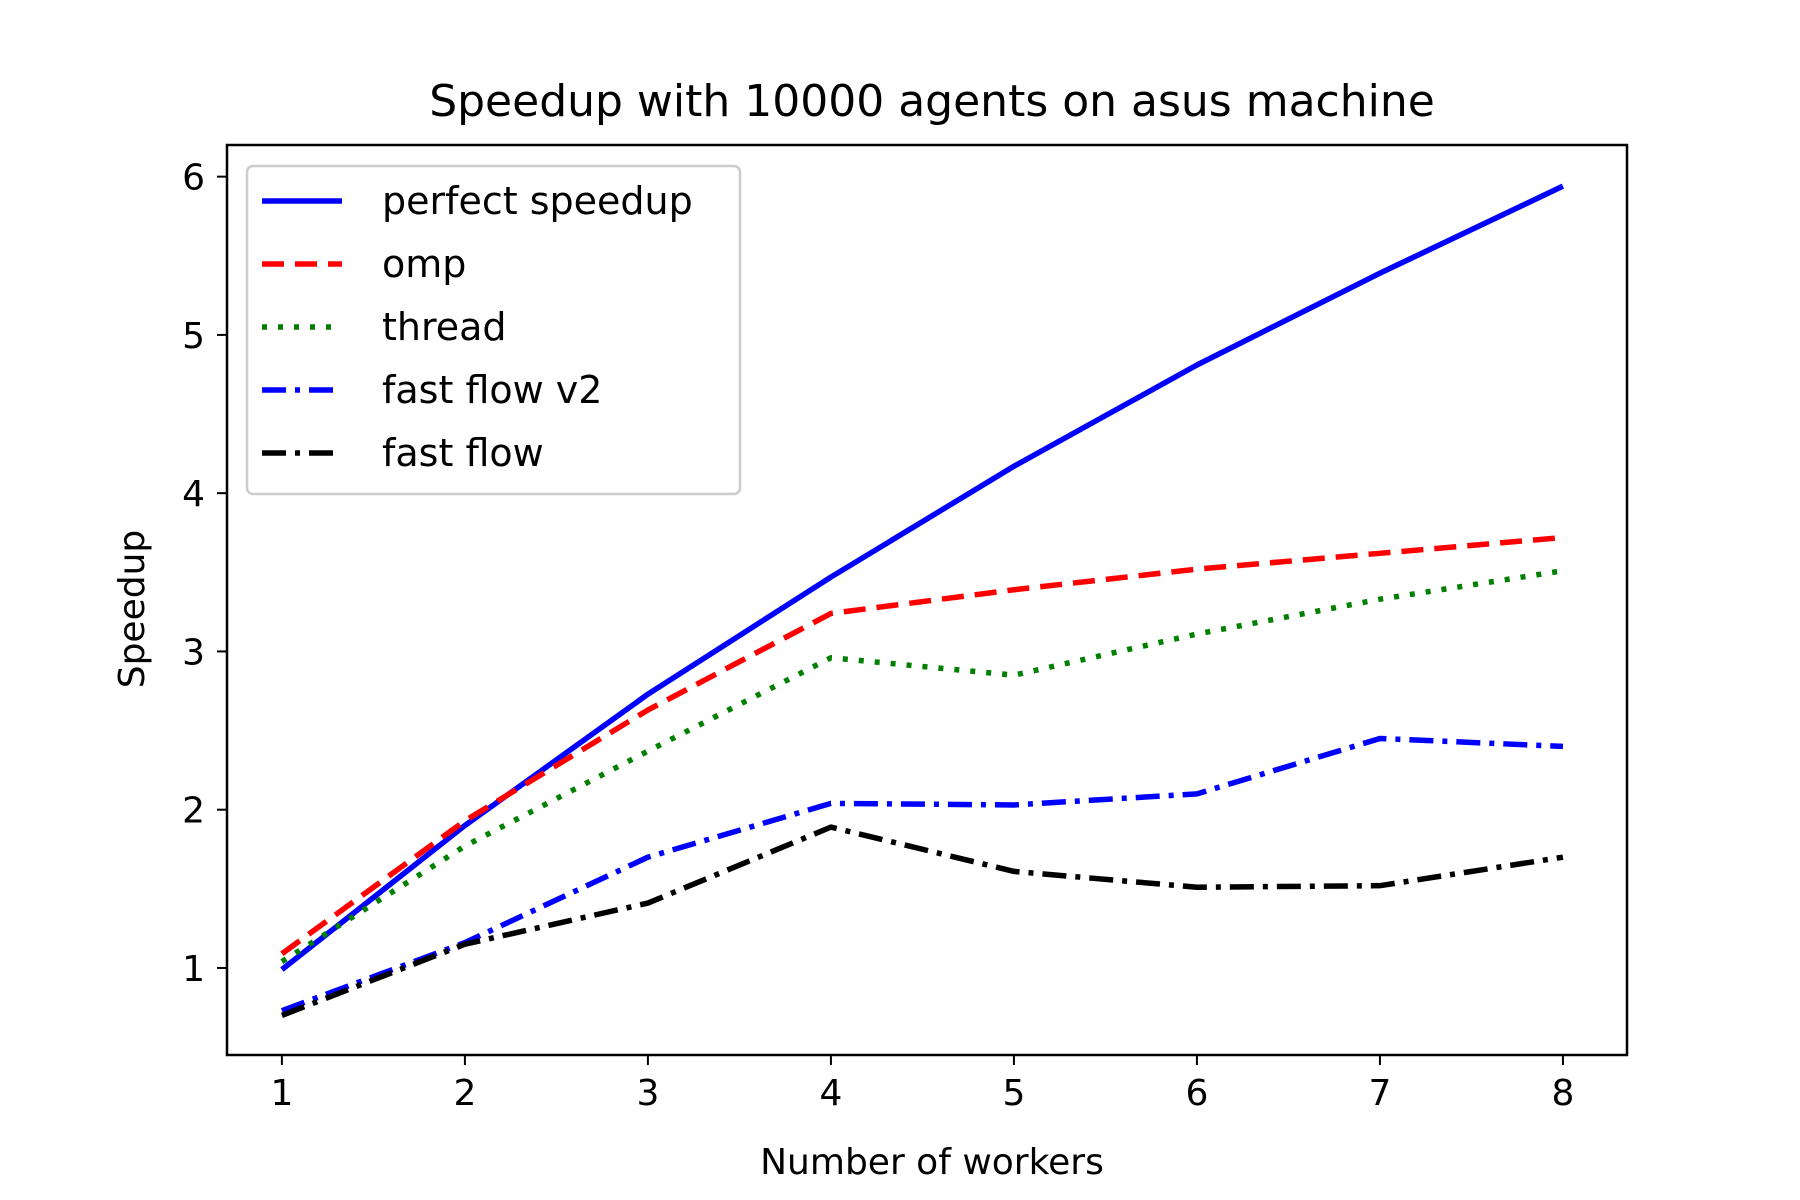 The height and width of the screenshot is (1200, 1800). I want to click on legend-entry-label: omp, so click(424, 264).